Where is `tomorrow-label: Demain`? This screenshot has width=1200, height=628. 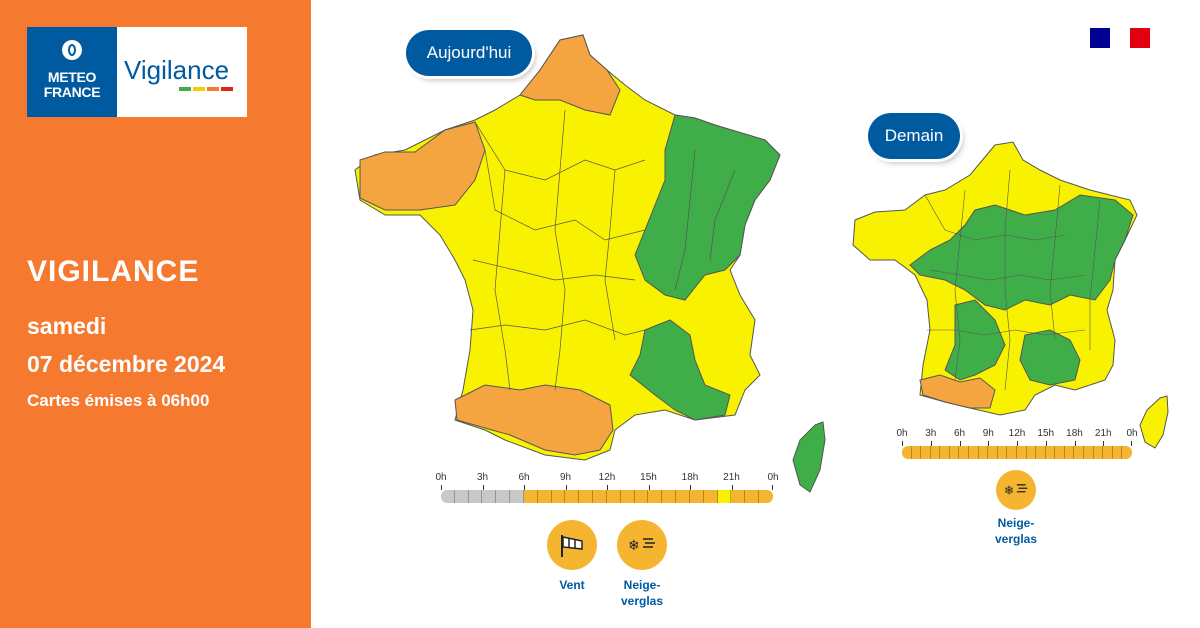 tomorrow-label: Demain is located at coordinates (914, 135).